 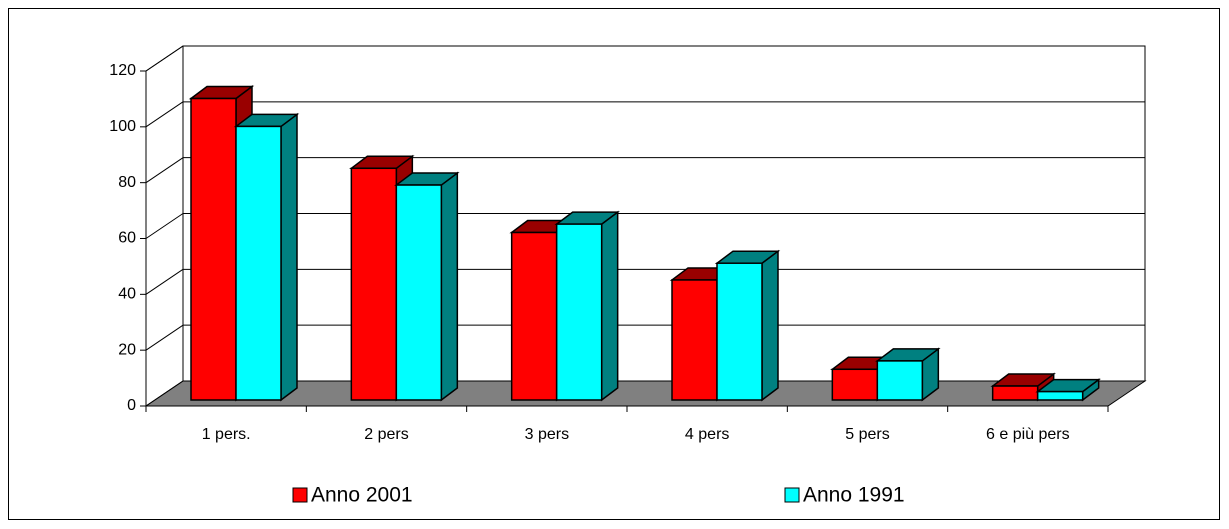 I want to click on x-tick-label: 6 e più pers, so click(x=1028, y=434).